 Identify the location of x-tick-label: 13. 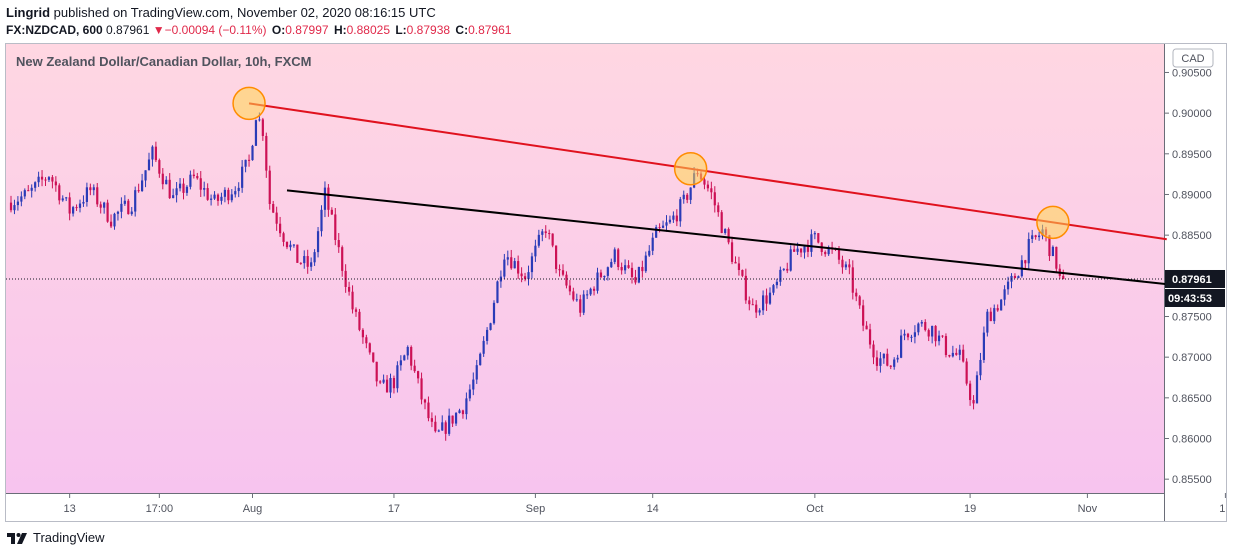
(70, 509).